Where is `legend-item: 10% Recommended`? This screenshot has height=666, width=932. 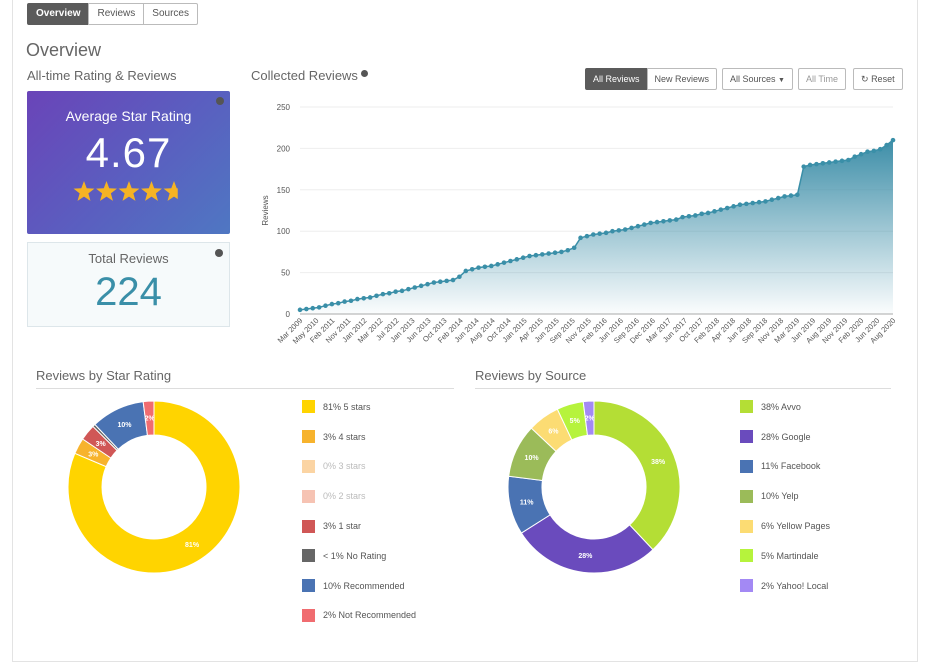 legend-item: 10% Recommended is located at coordinates (359, 586).